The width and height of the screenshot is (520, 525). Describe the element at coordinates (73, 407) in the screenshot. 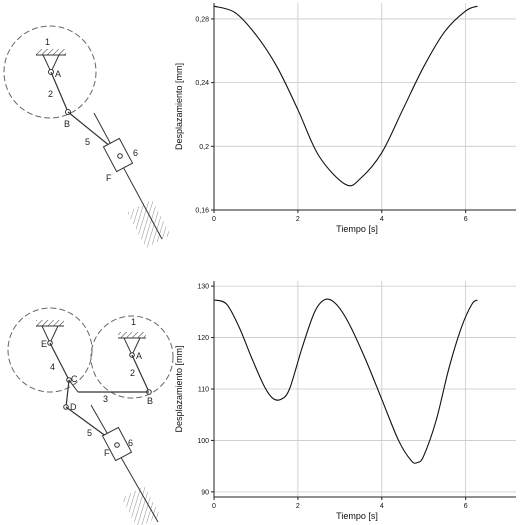

I see `label-d: D` at that location.